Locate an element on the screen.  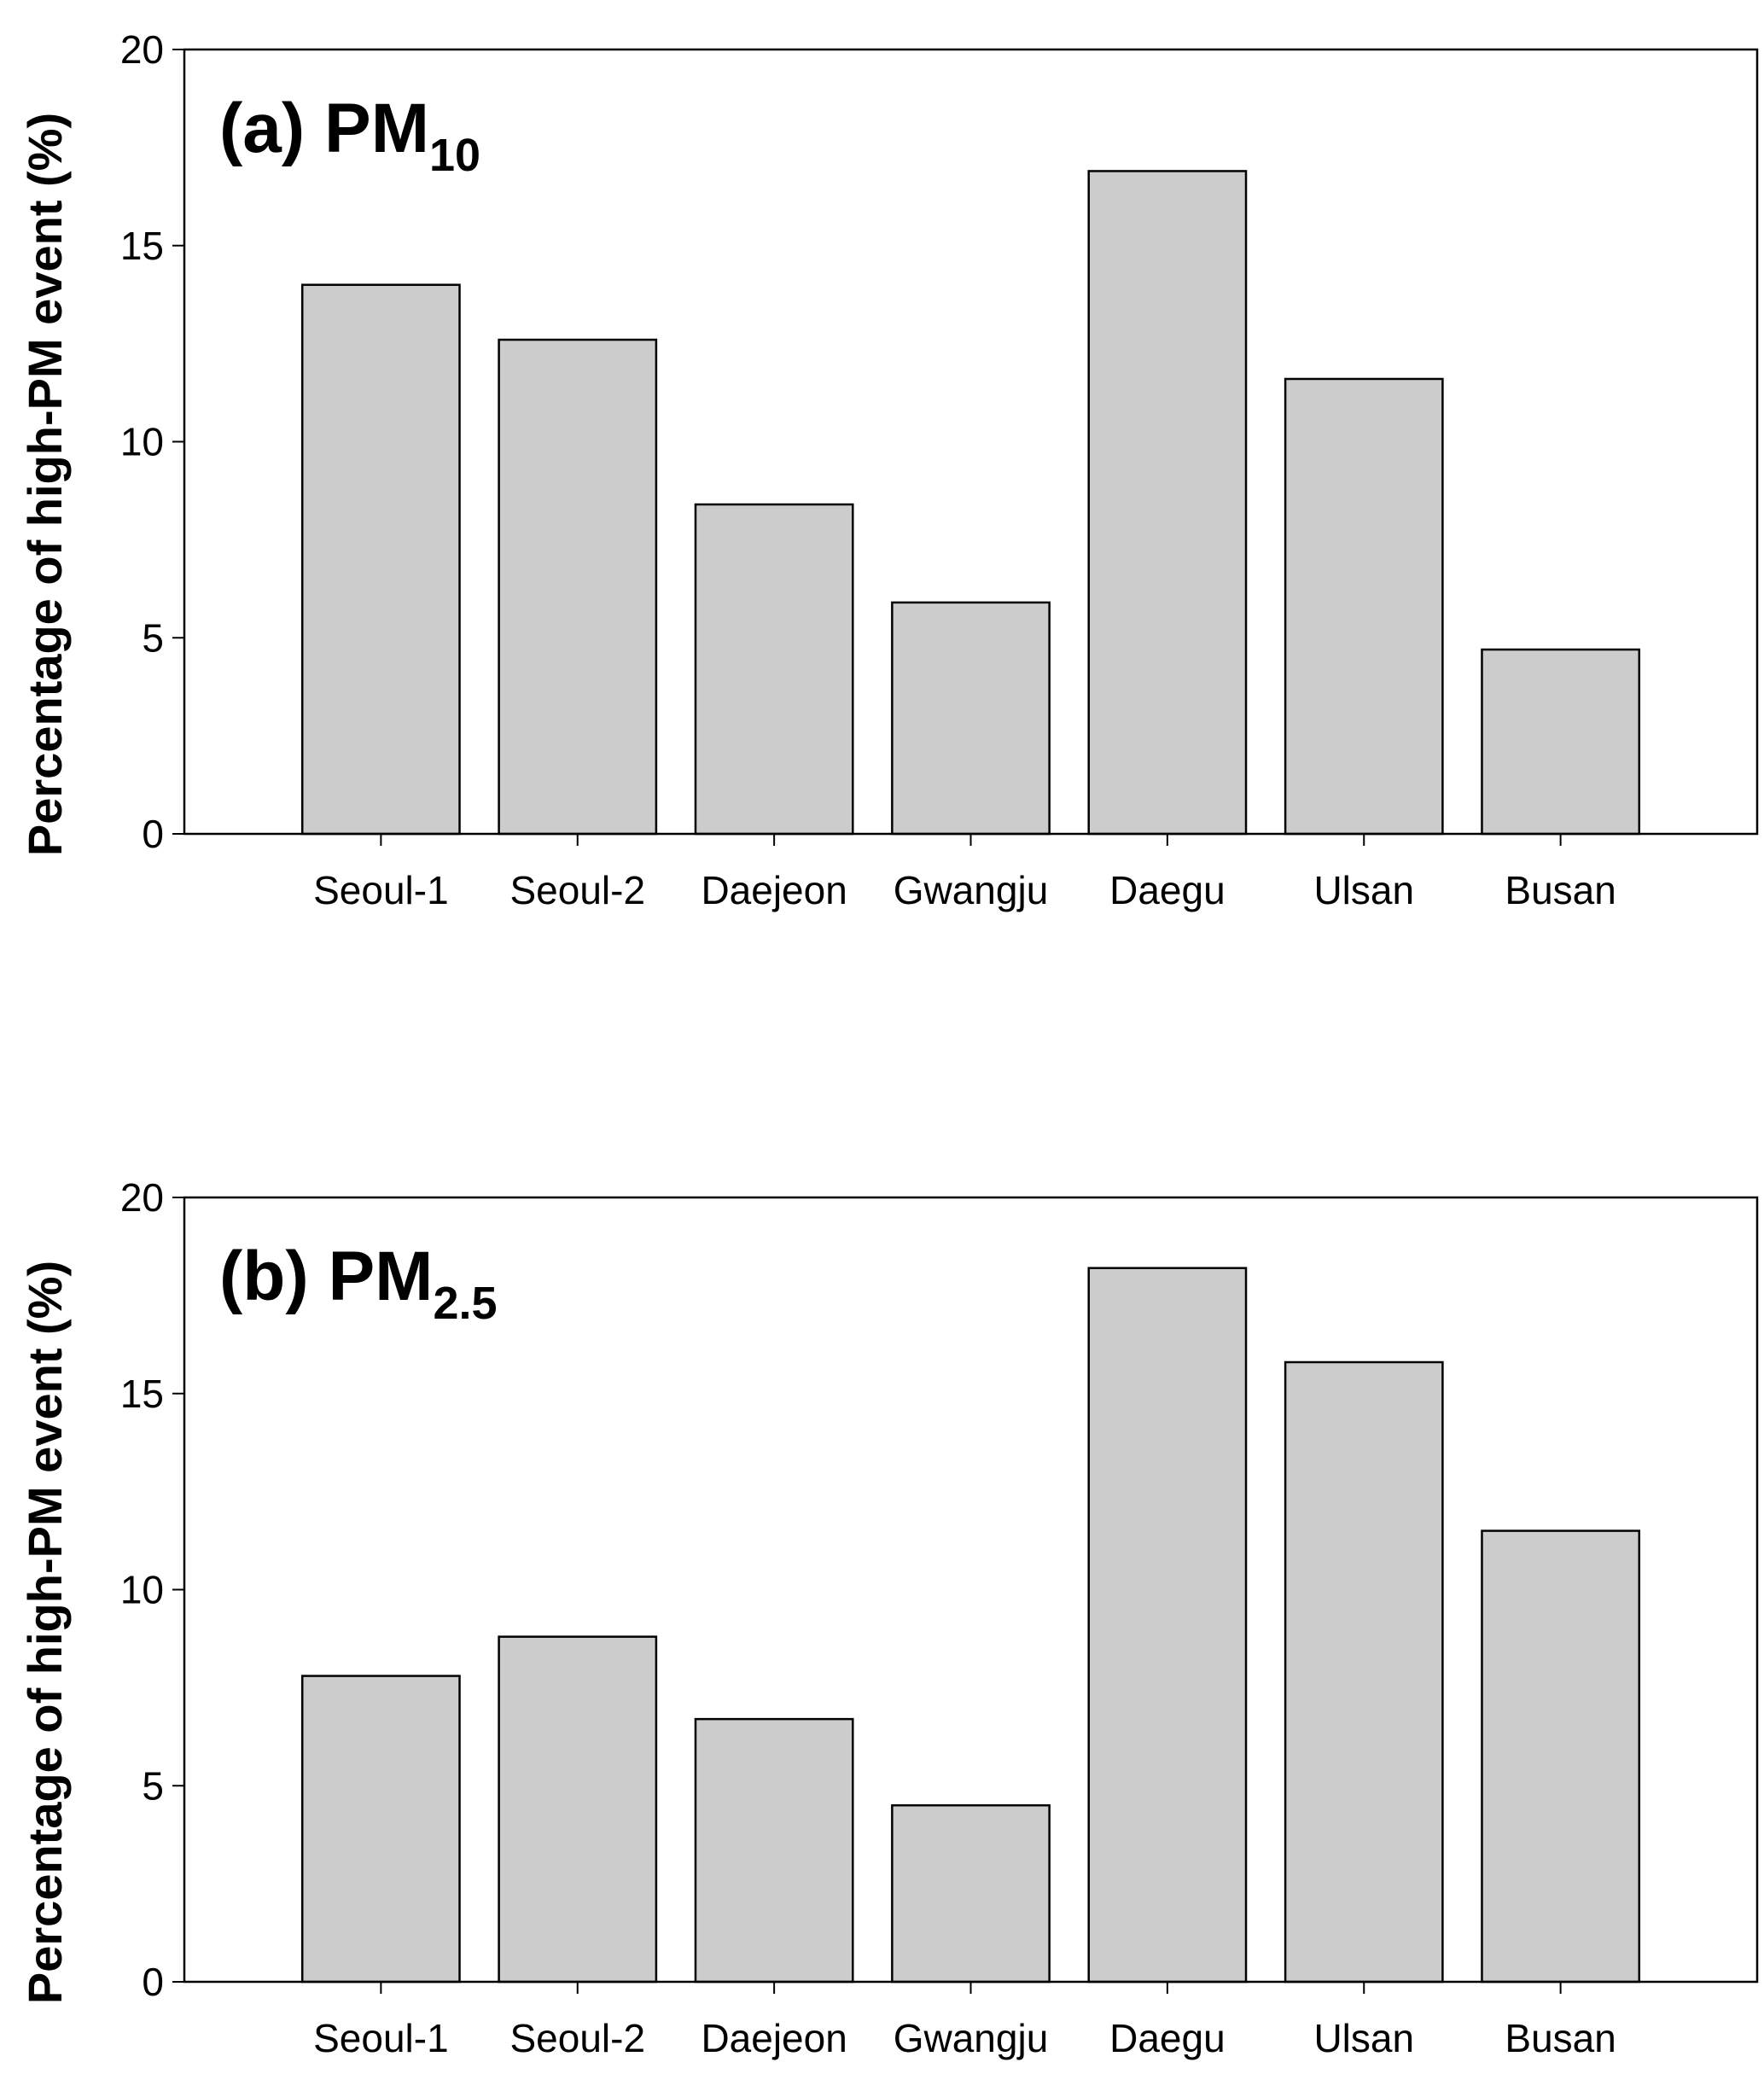
panel-title-main: (b) PM is located at coordinates (326, 1276).